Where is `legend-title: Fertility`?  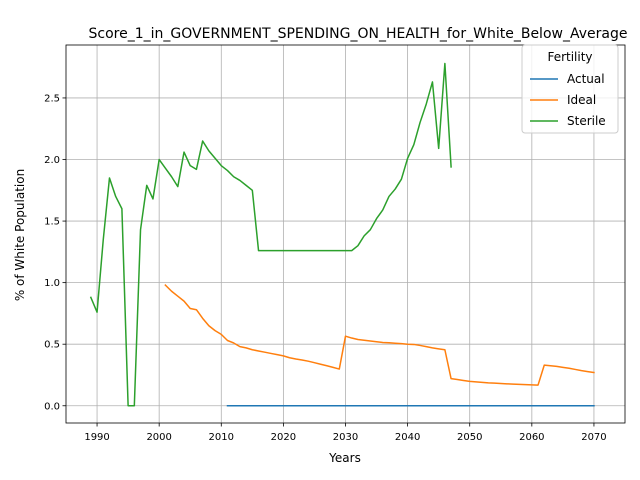
legend-title: Fertility is located at coordinates (569, 57).